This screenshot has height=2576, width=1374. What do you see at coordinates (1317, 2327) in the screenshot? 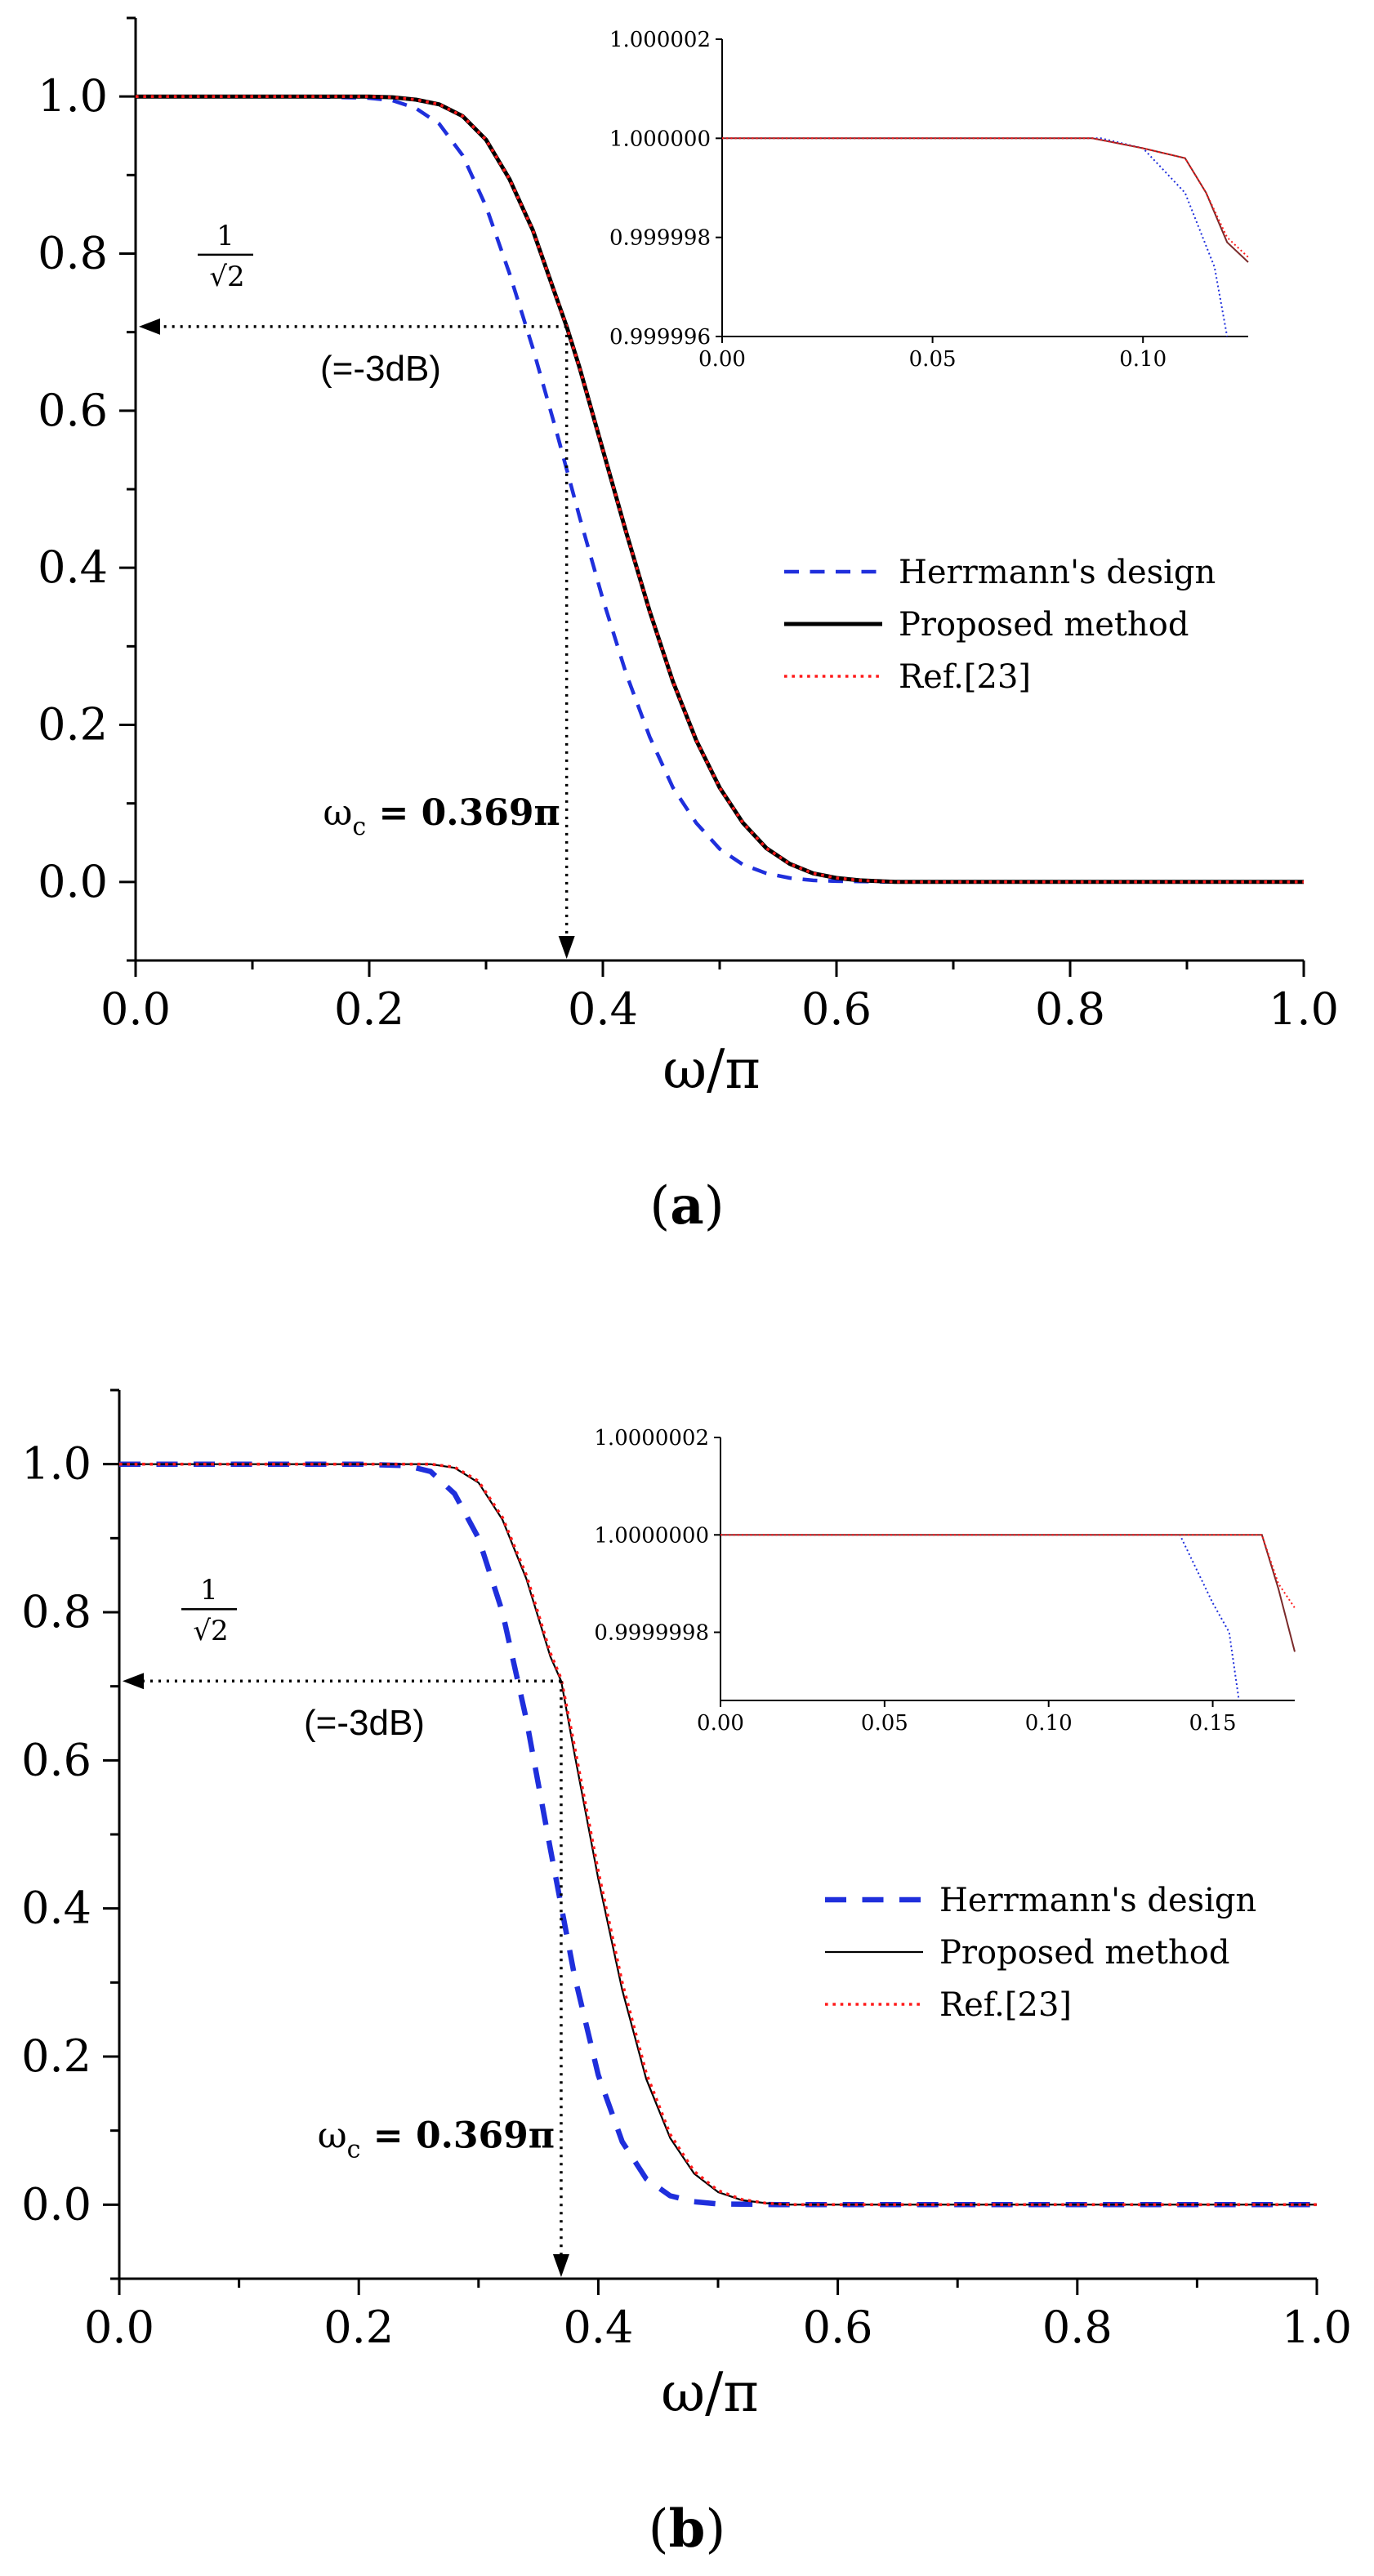
I see `b-x-tick-label: 1.0` at bounding box center [1317, 2327].